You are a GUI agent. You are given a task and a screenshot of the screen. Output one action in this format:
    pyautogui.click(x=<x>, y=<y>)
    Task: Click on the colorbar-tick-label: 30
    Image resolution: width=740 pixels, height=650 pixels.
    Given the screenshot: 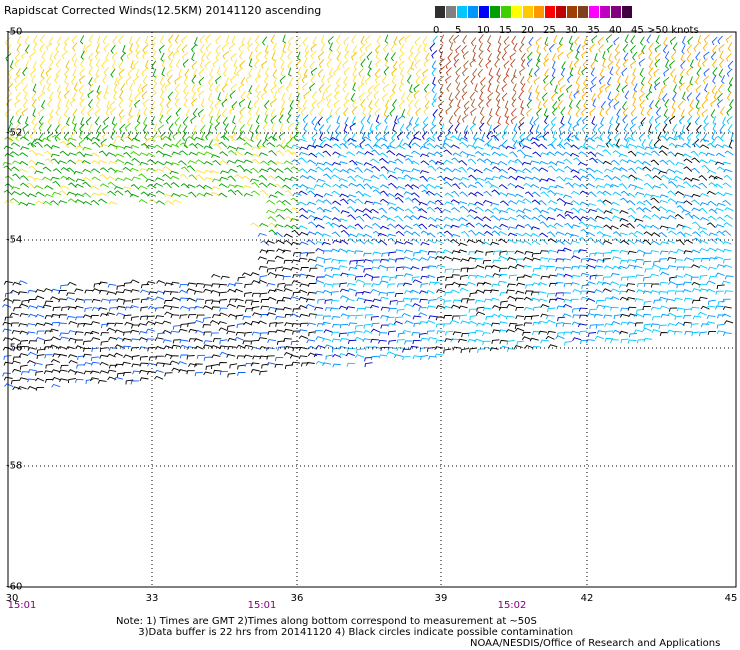 What is the action you would take?
    pyautogui.click(x=571, y=30)
    